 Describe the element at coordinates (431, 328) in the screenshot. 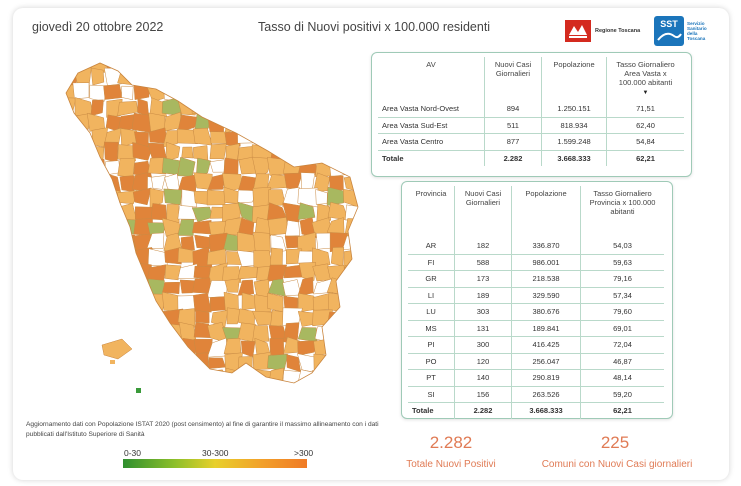

I see `prov-cell: MS` at that location.